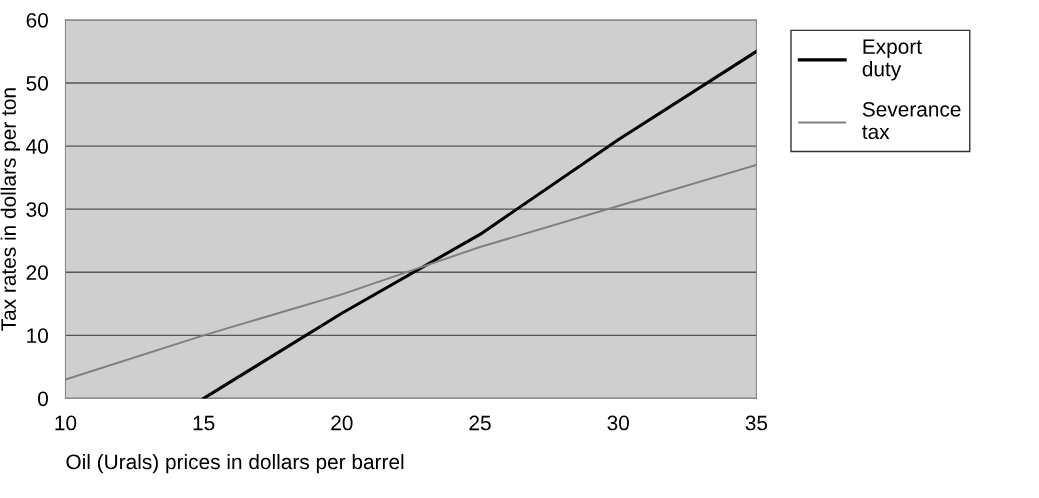 The height and width of the screenshot is (498, 1039). I want to click on legend-label: Severance tax, so click(911, 120).